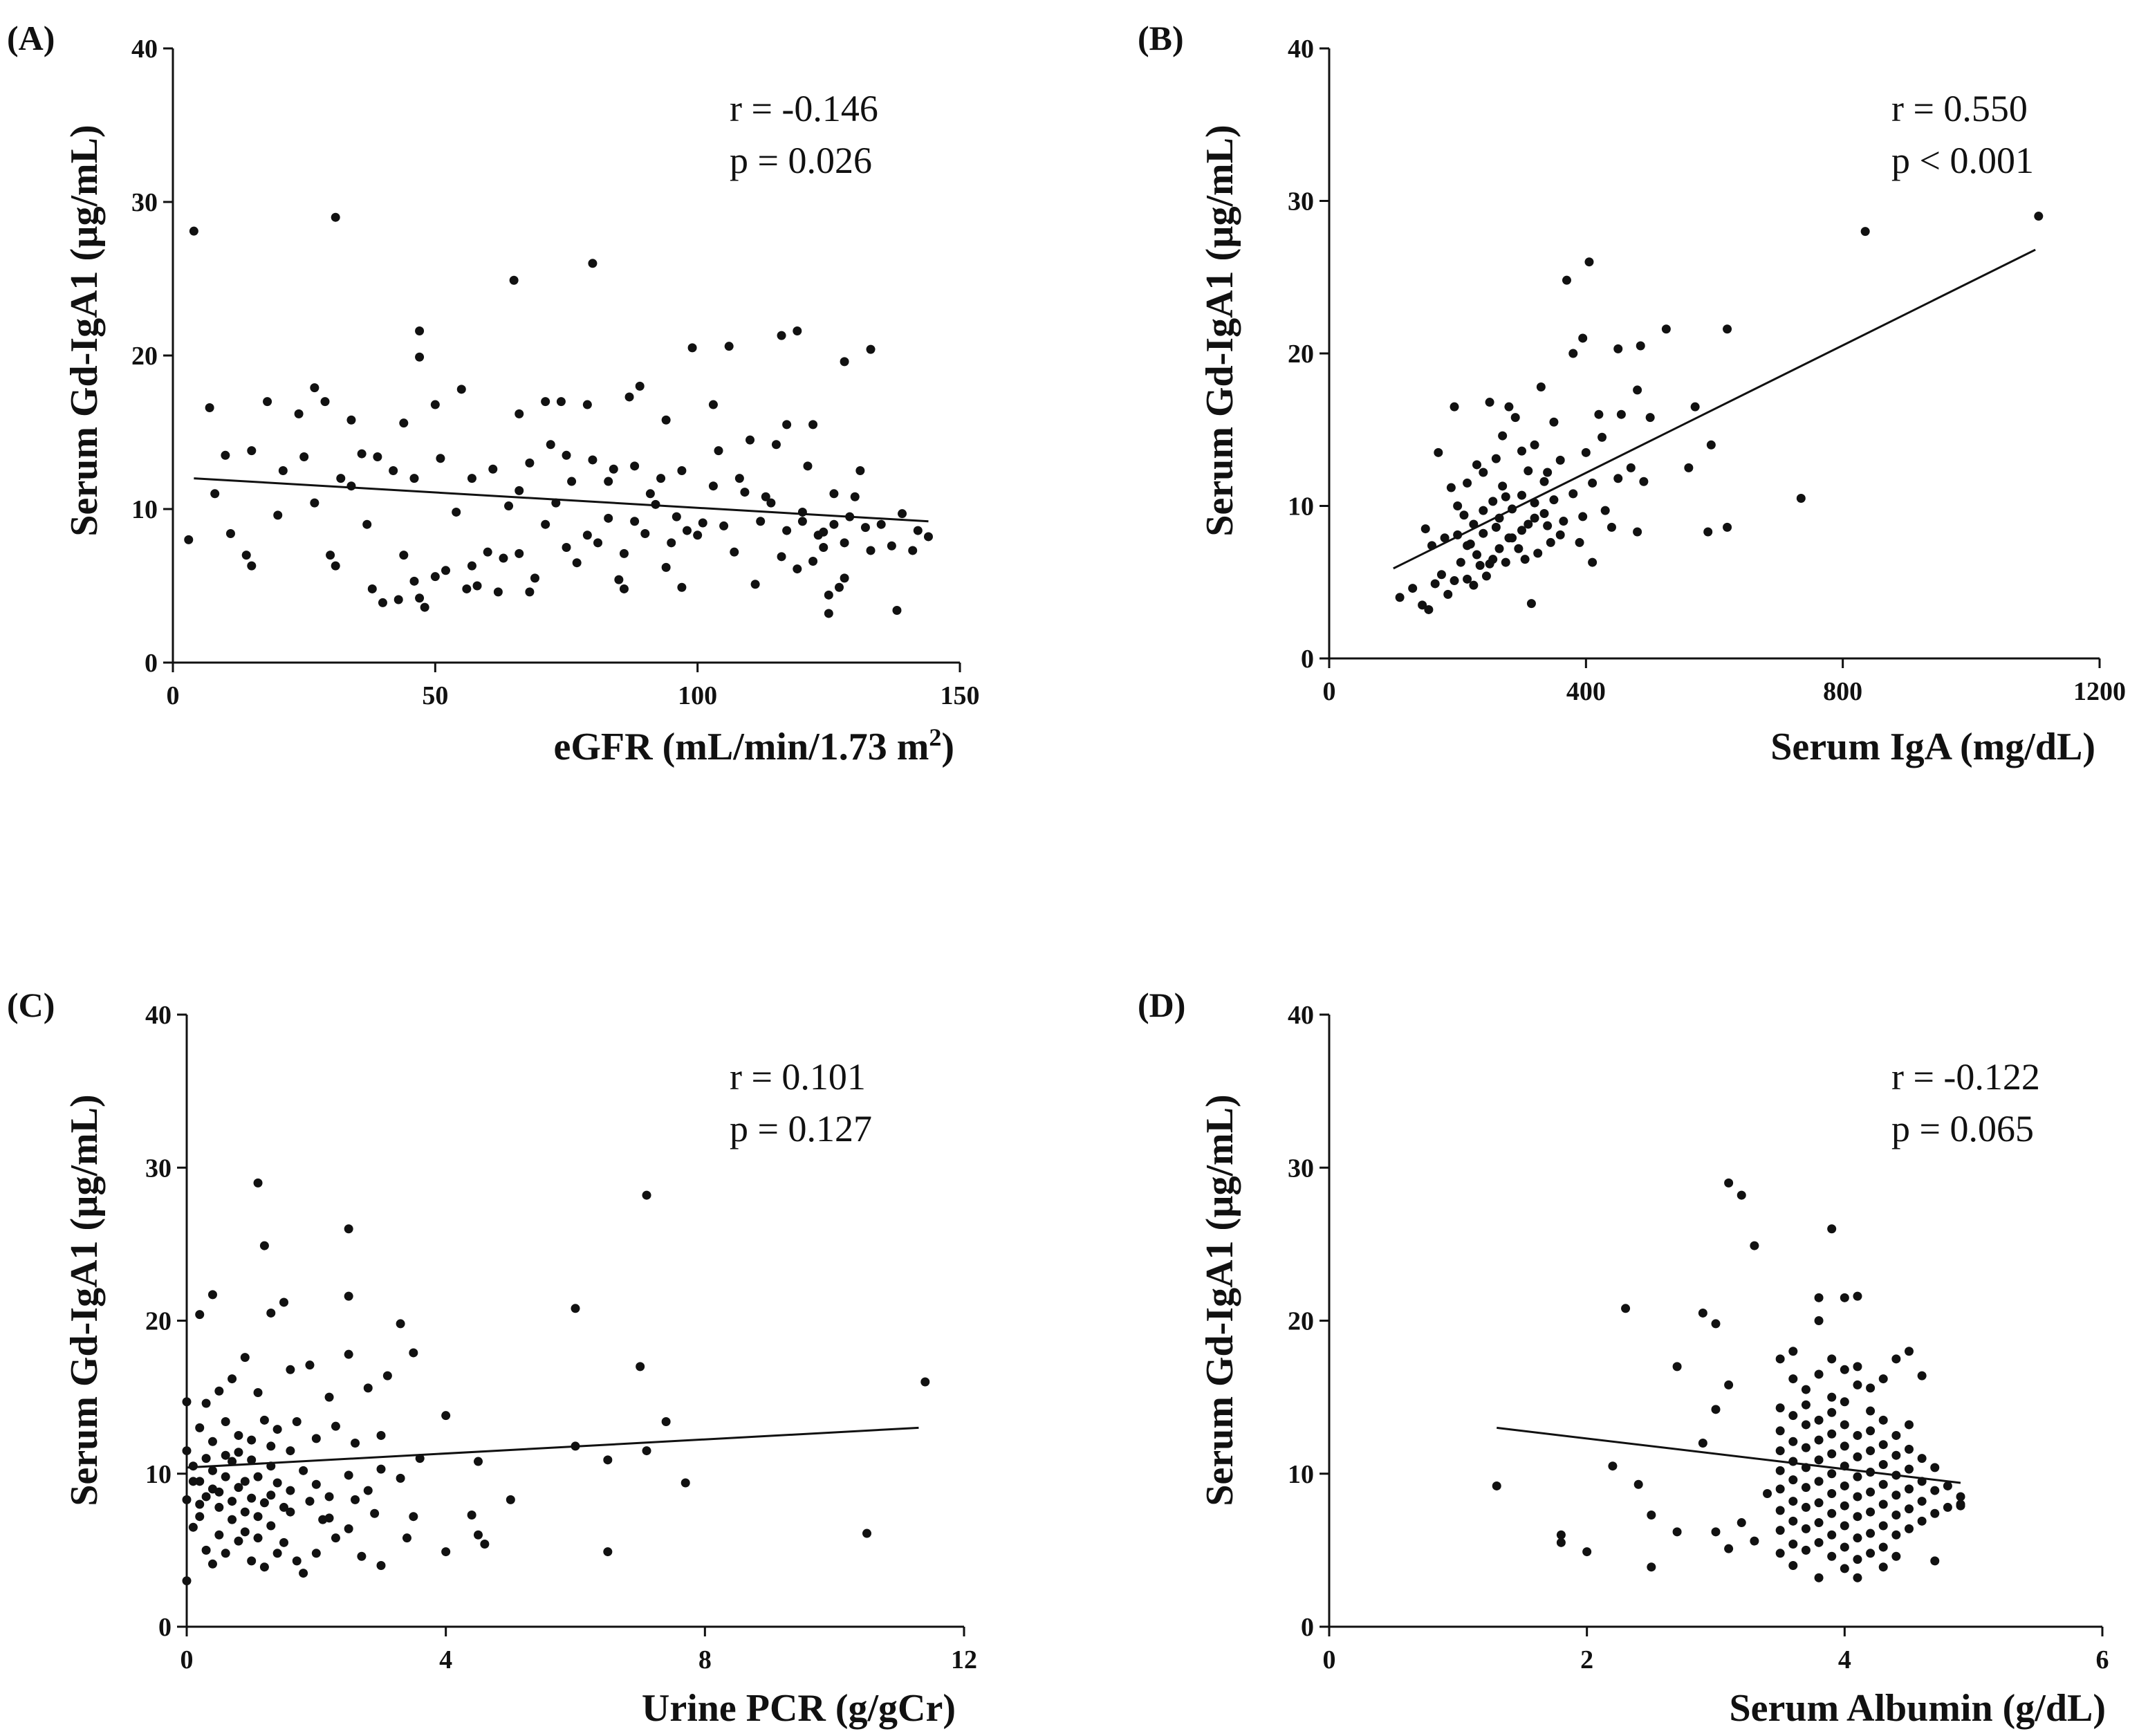 Image resolution: width=2139 pixels, height=1736 pixels. I want to click on panel-b-points, so click(1719, 413).